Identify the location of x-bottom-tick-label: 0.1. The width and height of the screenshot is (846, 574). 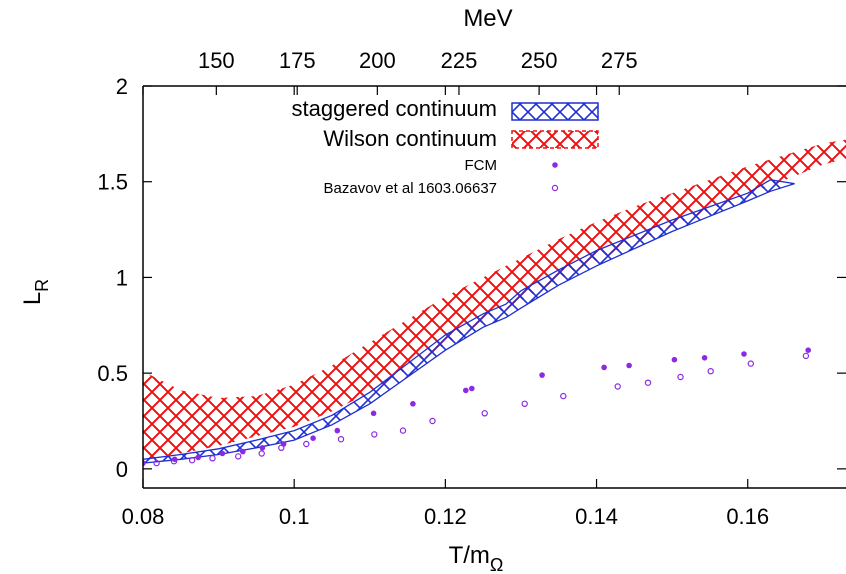
(294, 516).